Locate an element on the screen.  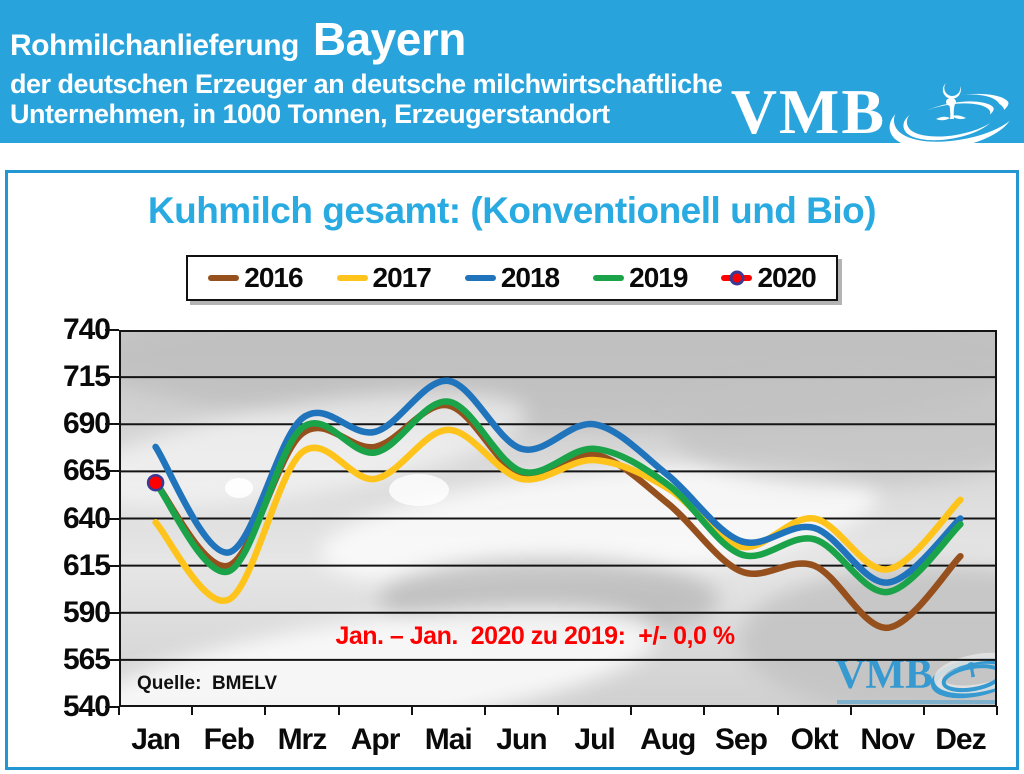
vmb-logo: VMB is located at coordinates (873, 112).